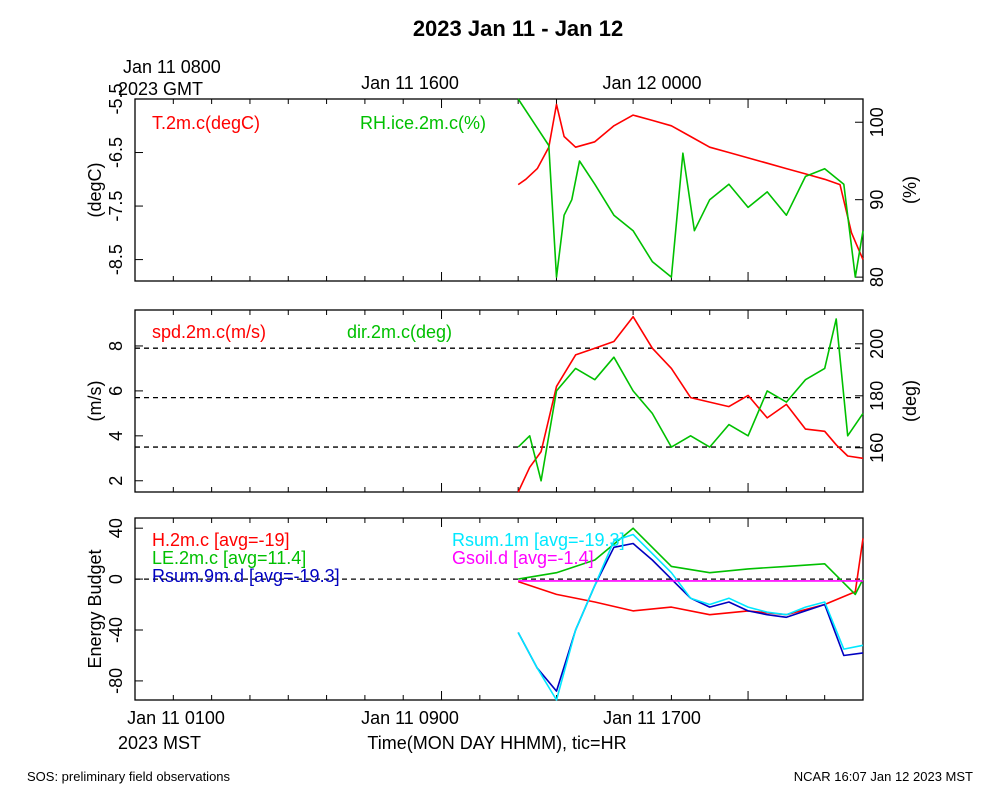 This screenshot has width=1000, height=800. I want to click on bottom-tick-label-0100: Jan 11 0100, so click(176, 718).